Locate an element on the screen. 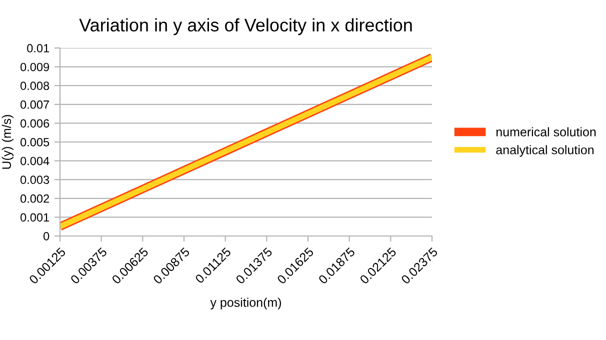  legend-label: numerical solution is located at coordinates (546, 131).